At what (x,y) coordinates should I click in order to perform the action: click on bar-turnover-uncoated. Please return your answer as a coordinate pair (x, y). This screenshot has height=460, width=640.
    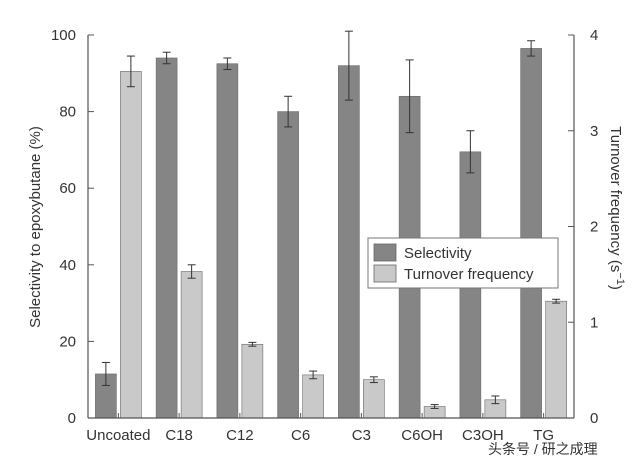
    Looking at the image, I should click on (131, 245).